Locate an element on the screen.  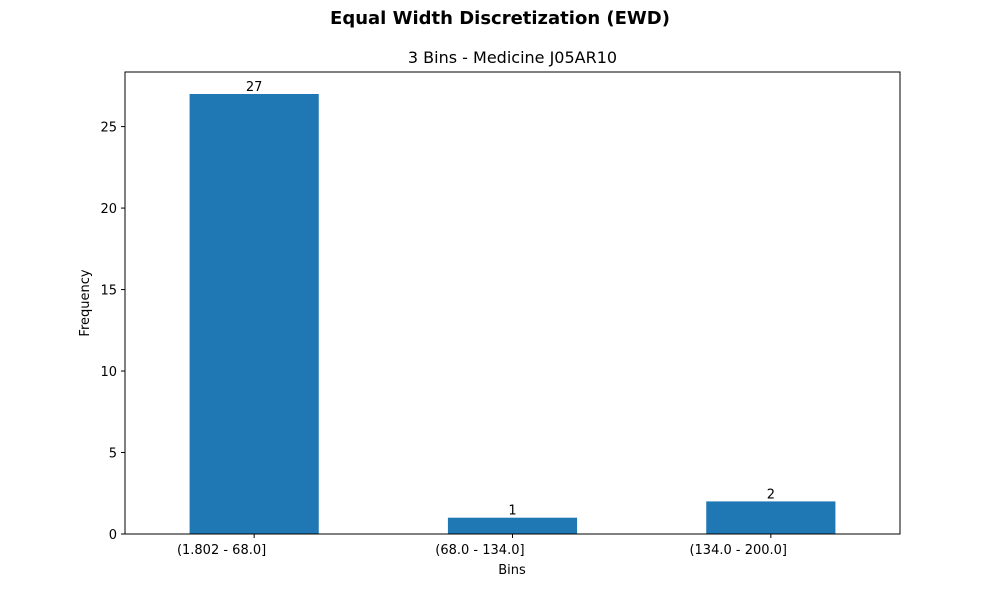
y-tick-label-25: 25 is located at coordinates (108, 128).